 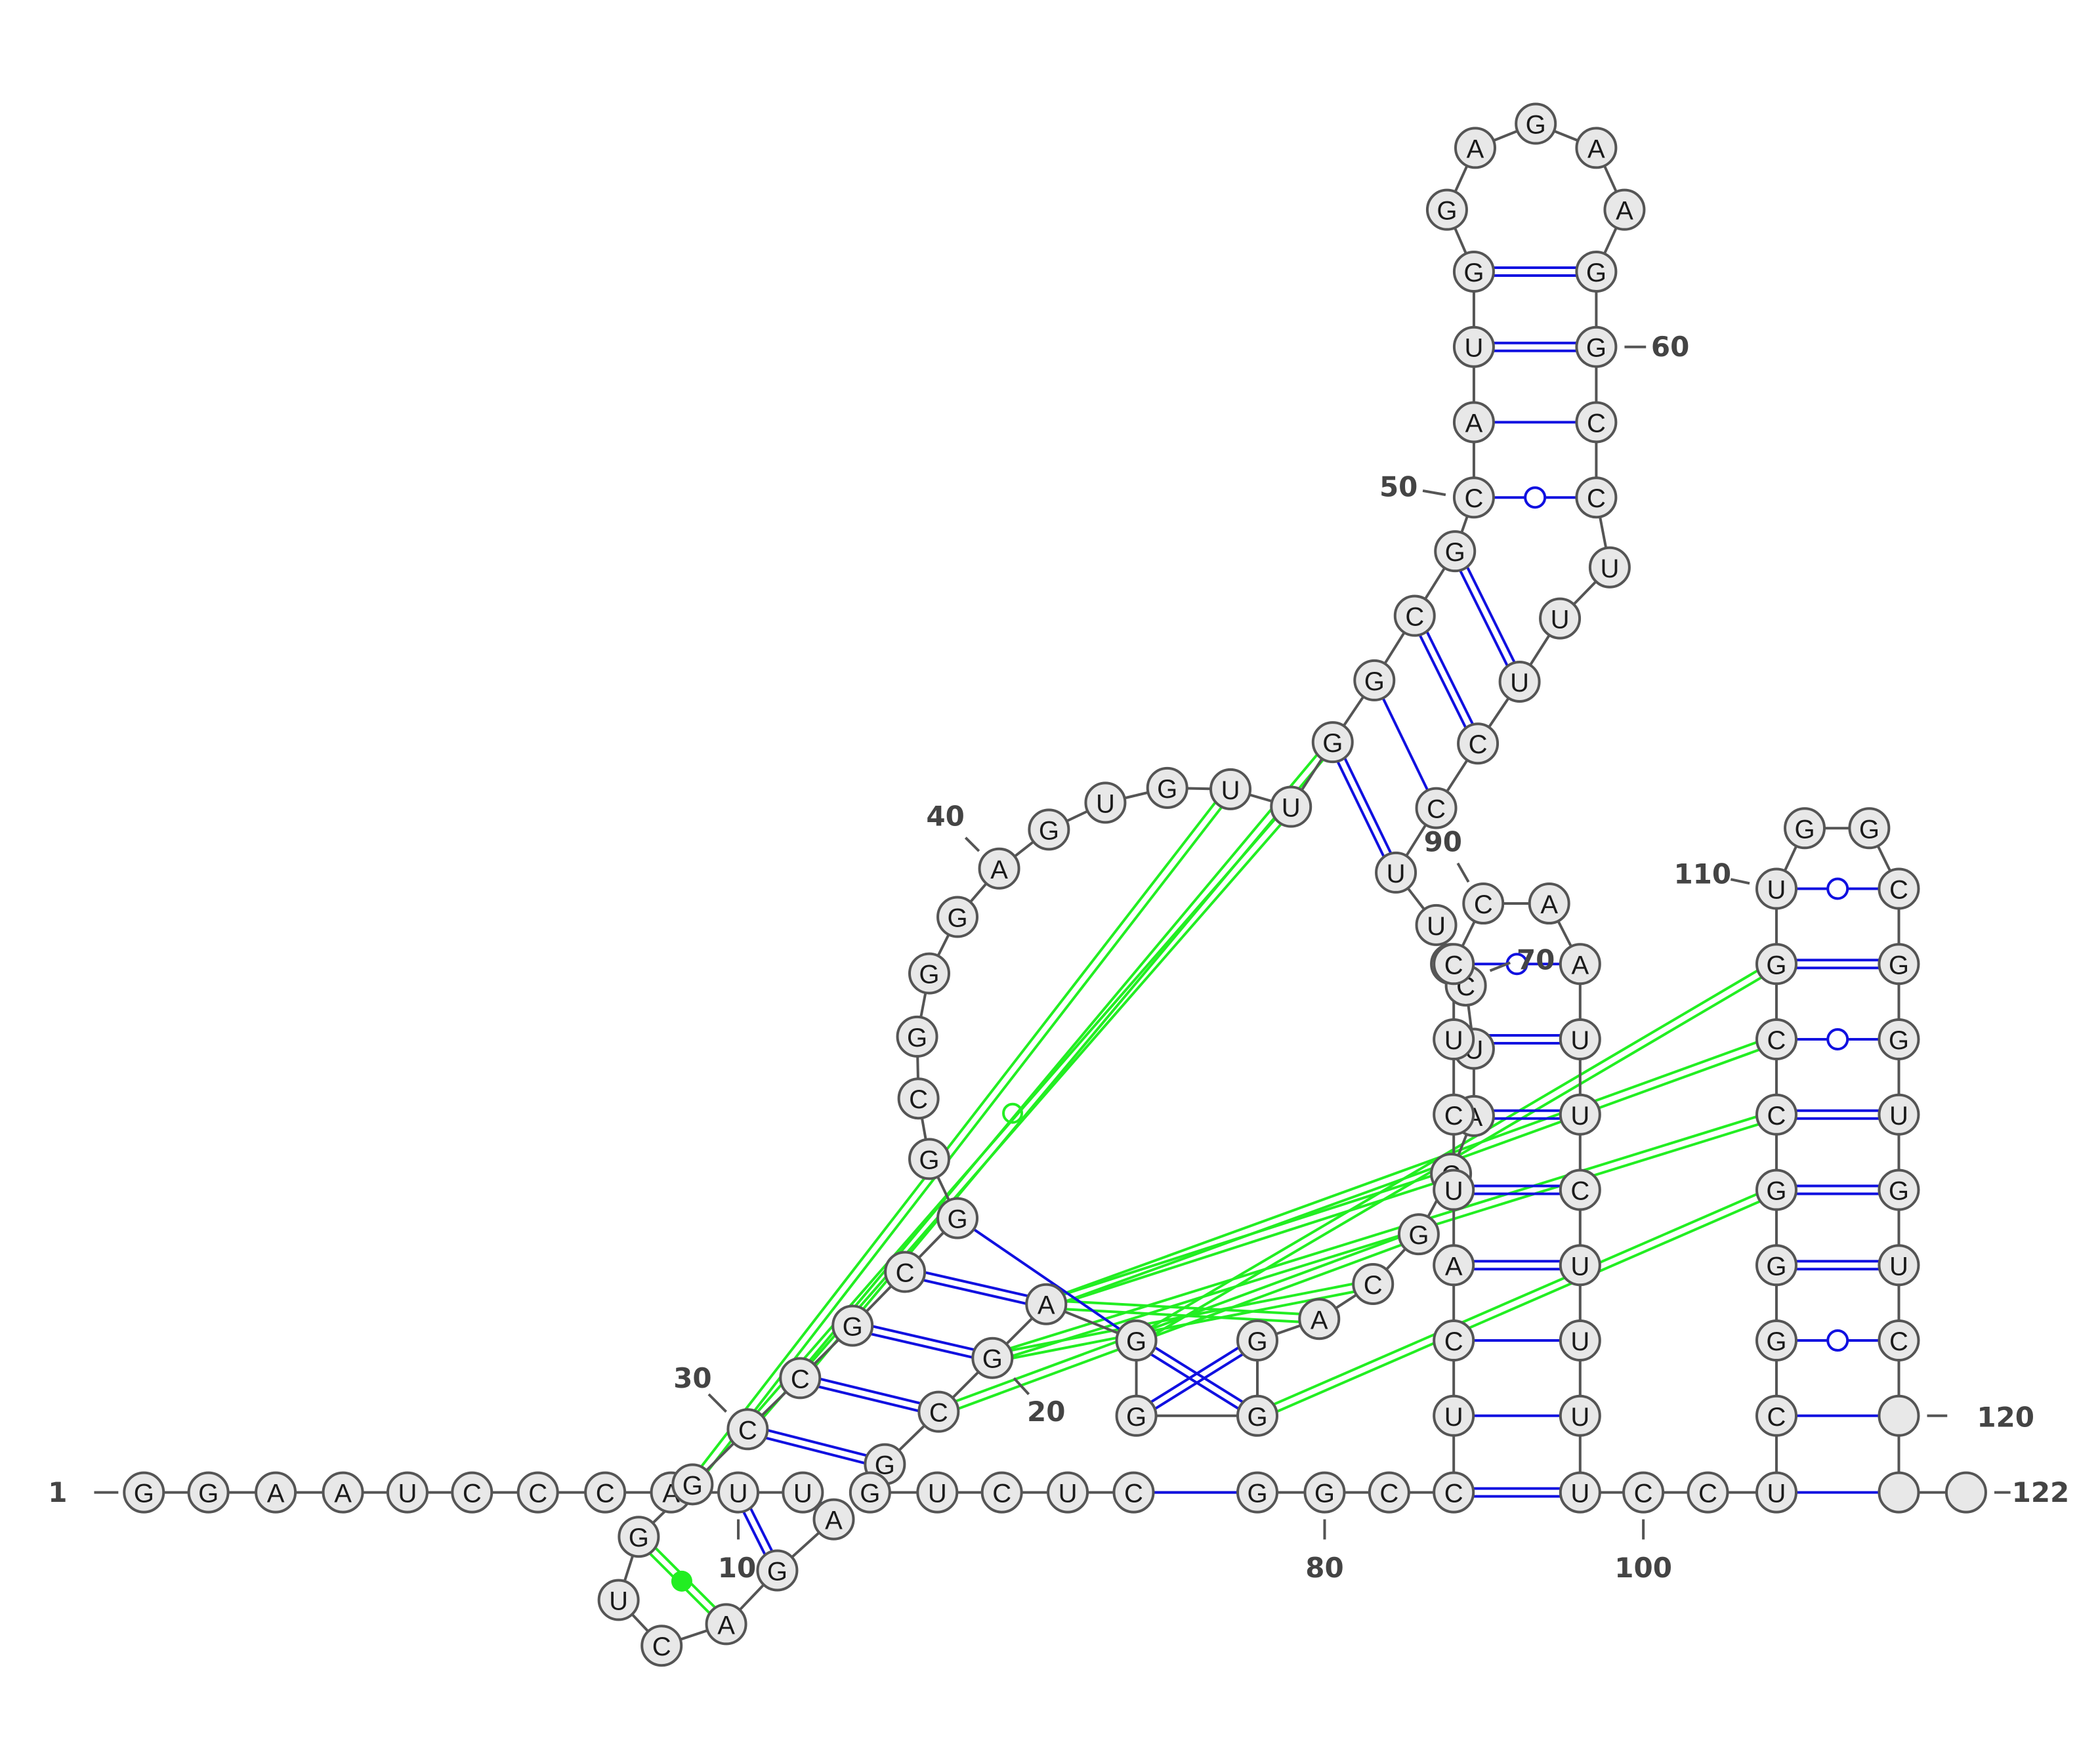 What do you see at coordinates (2005, 1417) in the screenshot?
I see `position-label: 120` at bounding box center [2005, 1417].